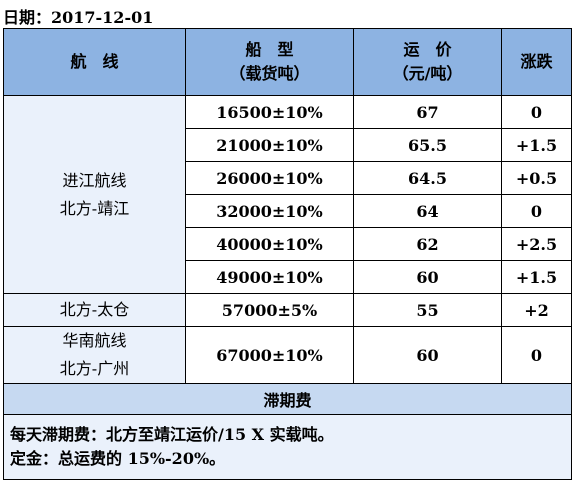 The width and height of the screenshot is (579, 500). I want to click on freight-cell: 55, so click(427, 310).